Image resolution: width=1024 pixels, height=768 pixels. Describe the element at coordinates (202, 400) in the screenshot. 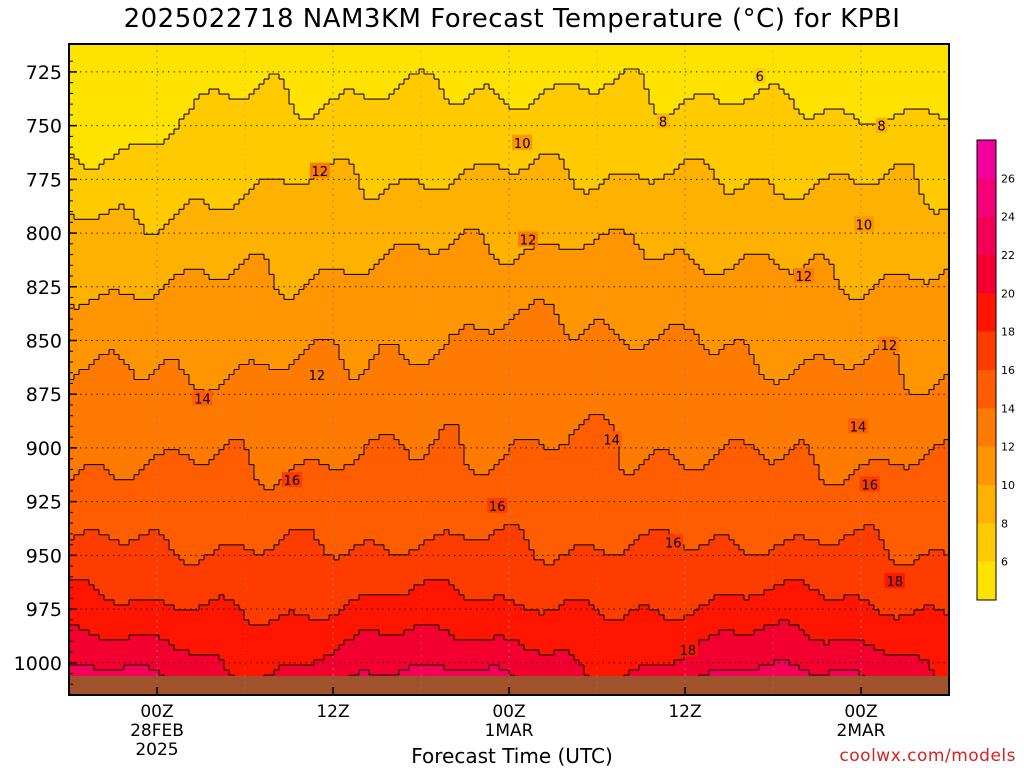

I see `contour-label: 14` at that location.